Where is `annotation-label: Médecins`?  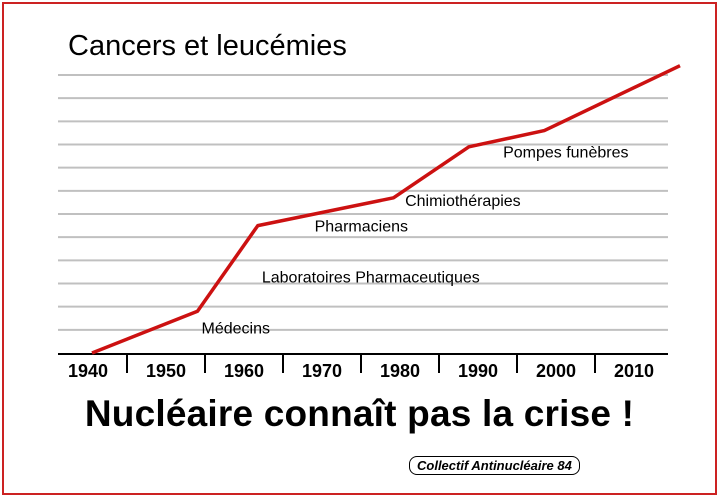 annotation-label: Médecins is located at coordinates (236, 329).